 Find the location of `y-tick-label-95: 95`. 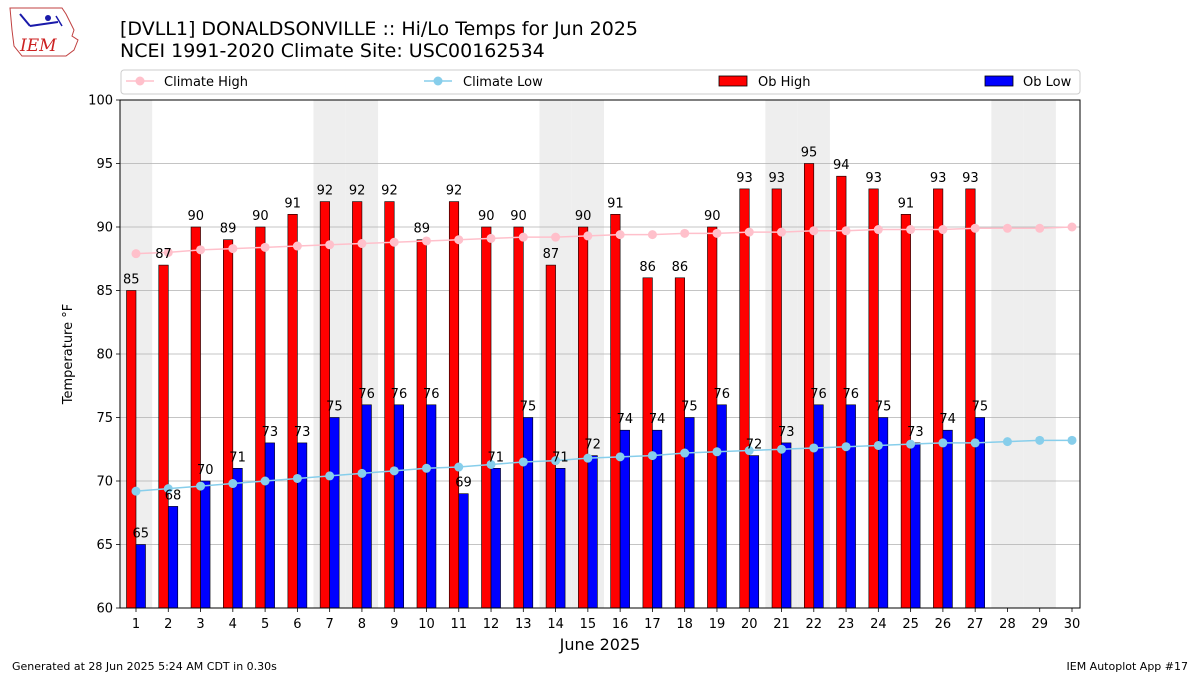

y-tick-label-95: 95 is located at coordinates (104, 164).